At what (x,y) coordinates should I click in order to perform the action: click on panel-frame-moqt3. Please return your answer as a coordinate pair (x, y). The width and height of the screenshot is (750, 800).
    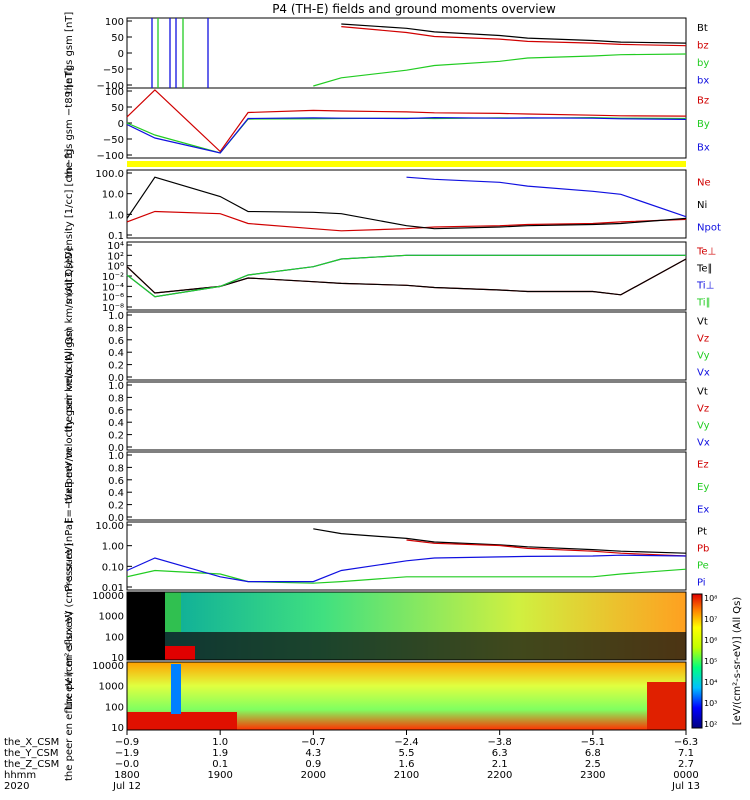
    Looking at the image, I should click on (406, 276).